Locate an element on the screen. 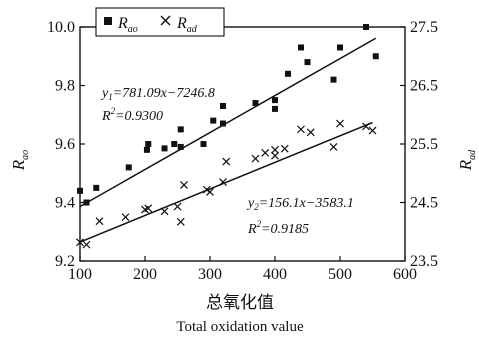 The width and height of the screenshot is (479, 341). y-axis-label-left: Rao is located at coordinates (20, 160).